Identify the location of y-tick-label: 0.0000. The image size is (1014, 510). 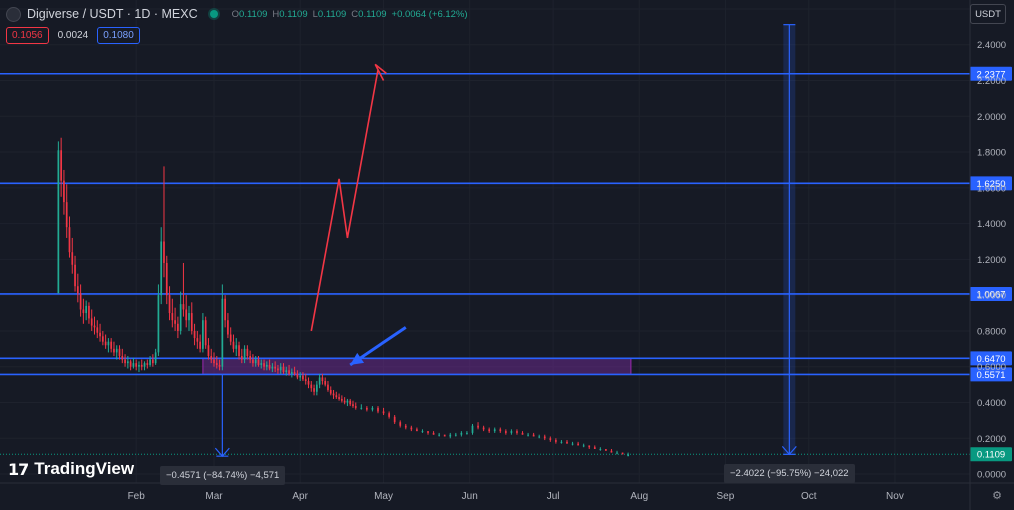
(991, 475).